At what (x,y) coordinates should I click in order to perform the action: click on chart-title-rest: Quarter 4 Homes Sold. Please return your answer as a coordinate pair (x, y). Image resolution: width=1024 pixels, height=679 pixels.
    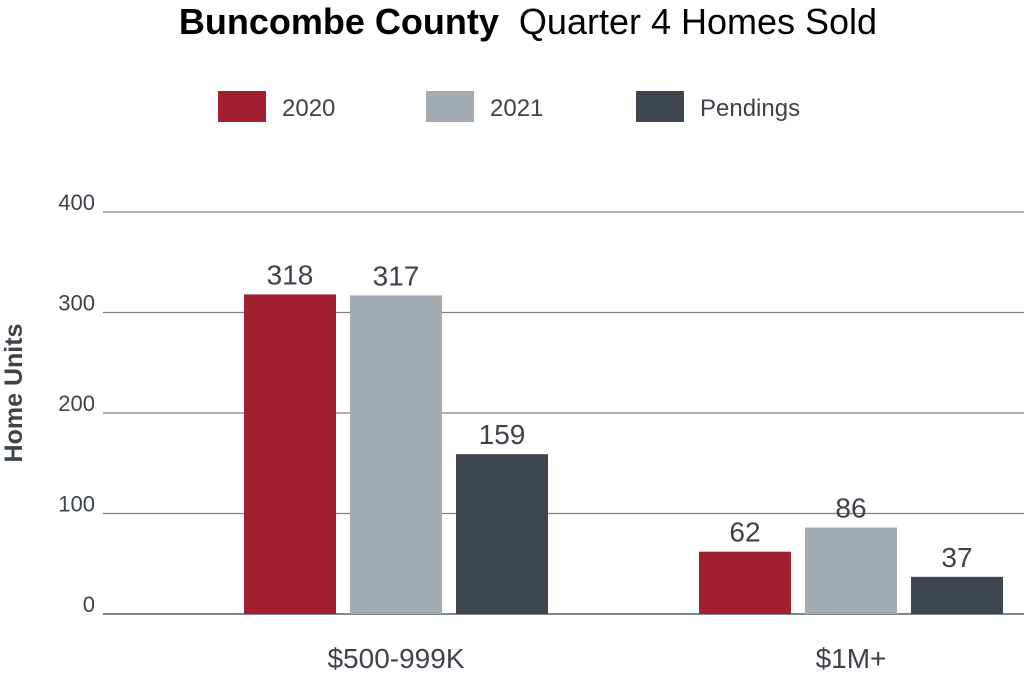
    Looking at the image, I should click on (698, 21).